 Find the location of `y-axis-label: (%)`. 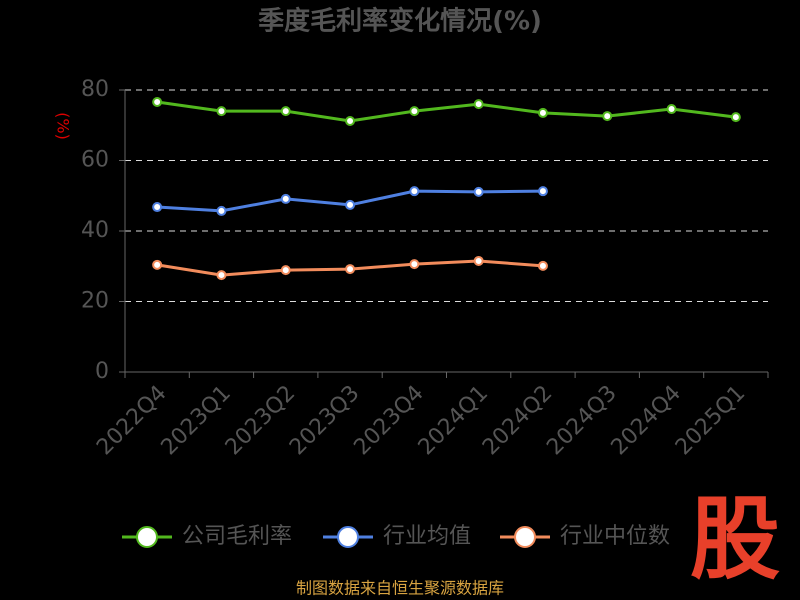

y-axis-label: (%) is located at coordinates (63, 126).